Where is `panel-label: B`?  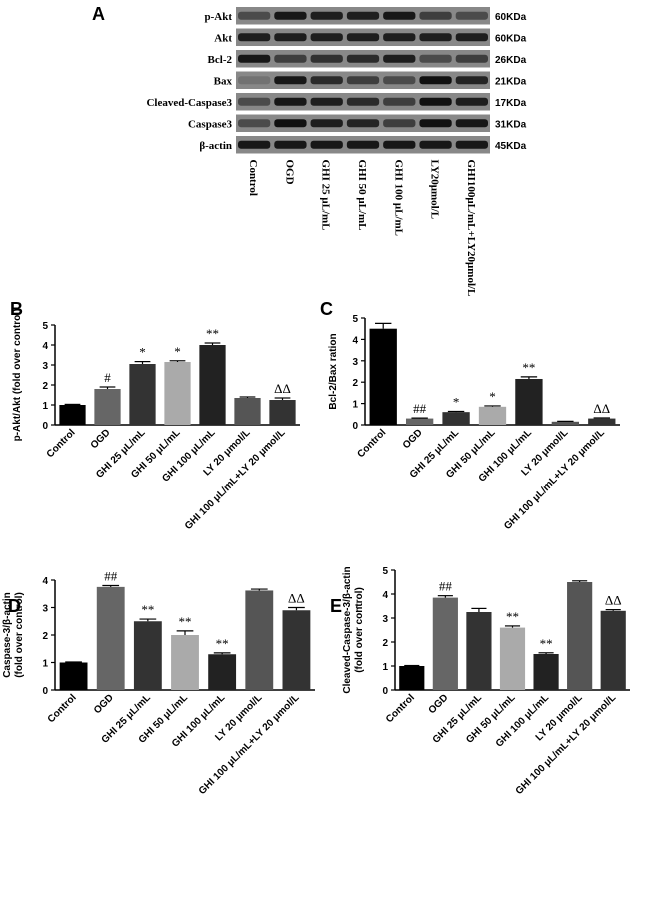 panel-label: B is located at coordinates (16, 309).